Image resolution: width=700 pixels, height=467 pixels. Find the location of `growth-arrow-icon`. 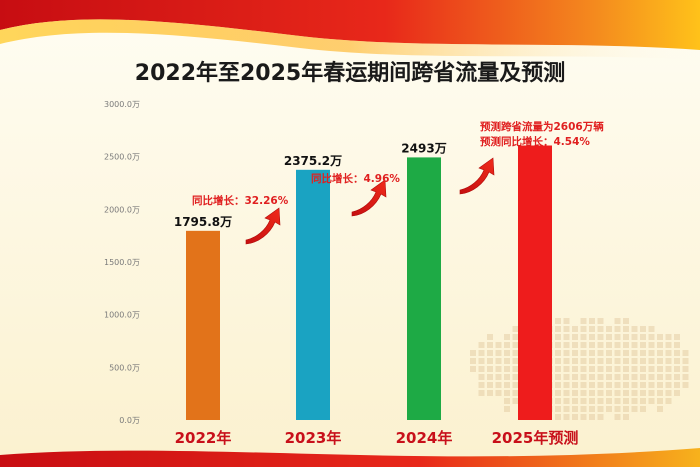

growth-arrow-icon is located at coordinates (477, 176).